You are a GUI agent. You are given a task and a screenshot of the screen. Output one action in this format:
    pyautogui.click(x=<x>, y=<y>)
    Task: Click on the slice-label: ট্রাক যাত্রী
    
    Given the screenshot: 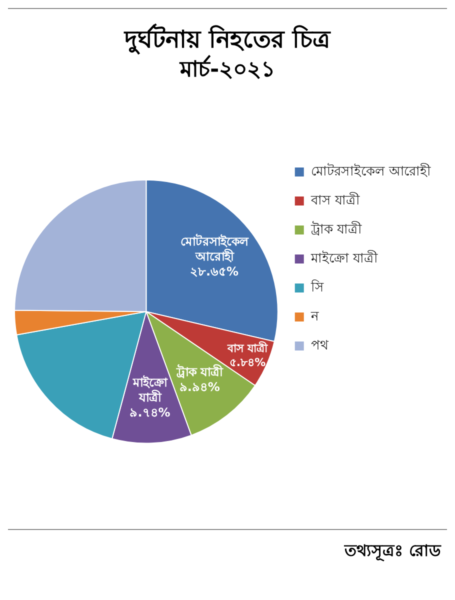 What is the action you would take?
    pyautogui.click(x=200, y=371)
    